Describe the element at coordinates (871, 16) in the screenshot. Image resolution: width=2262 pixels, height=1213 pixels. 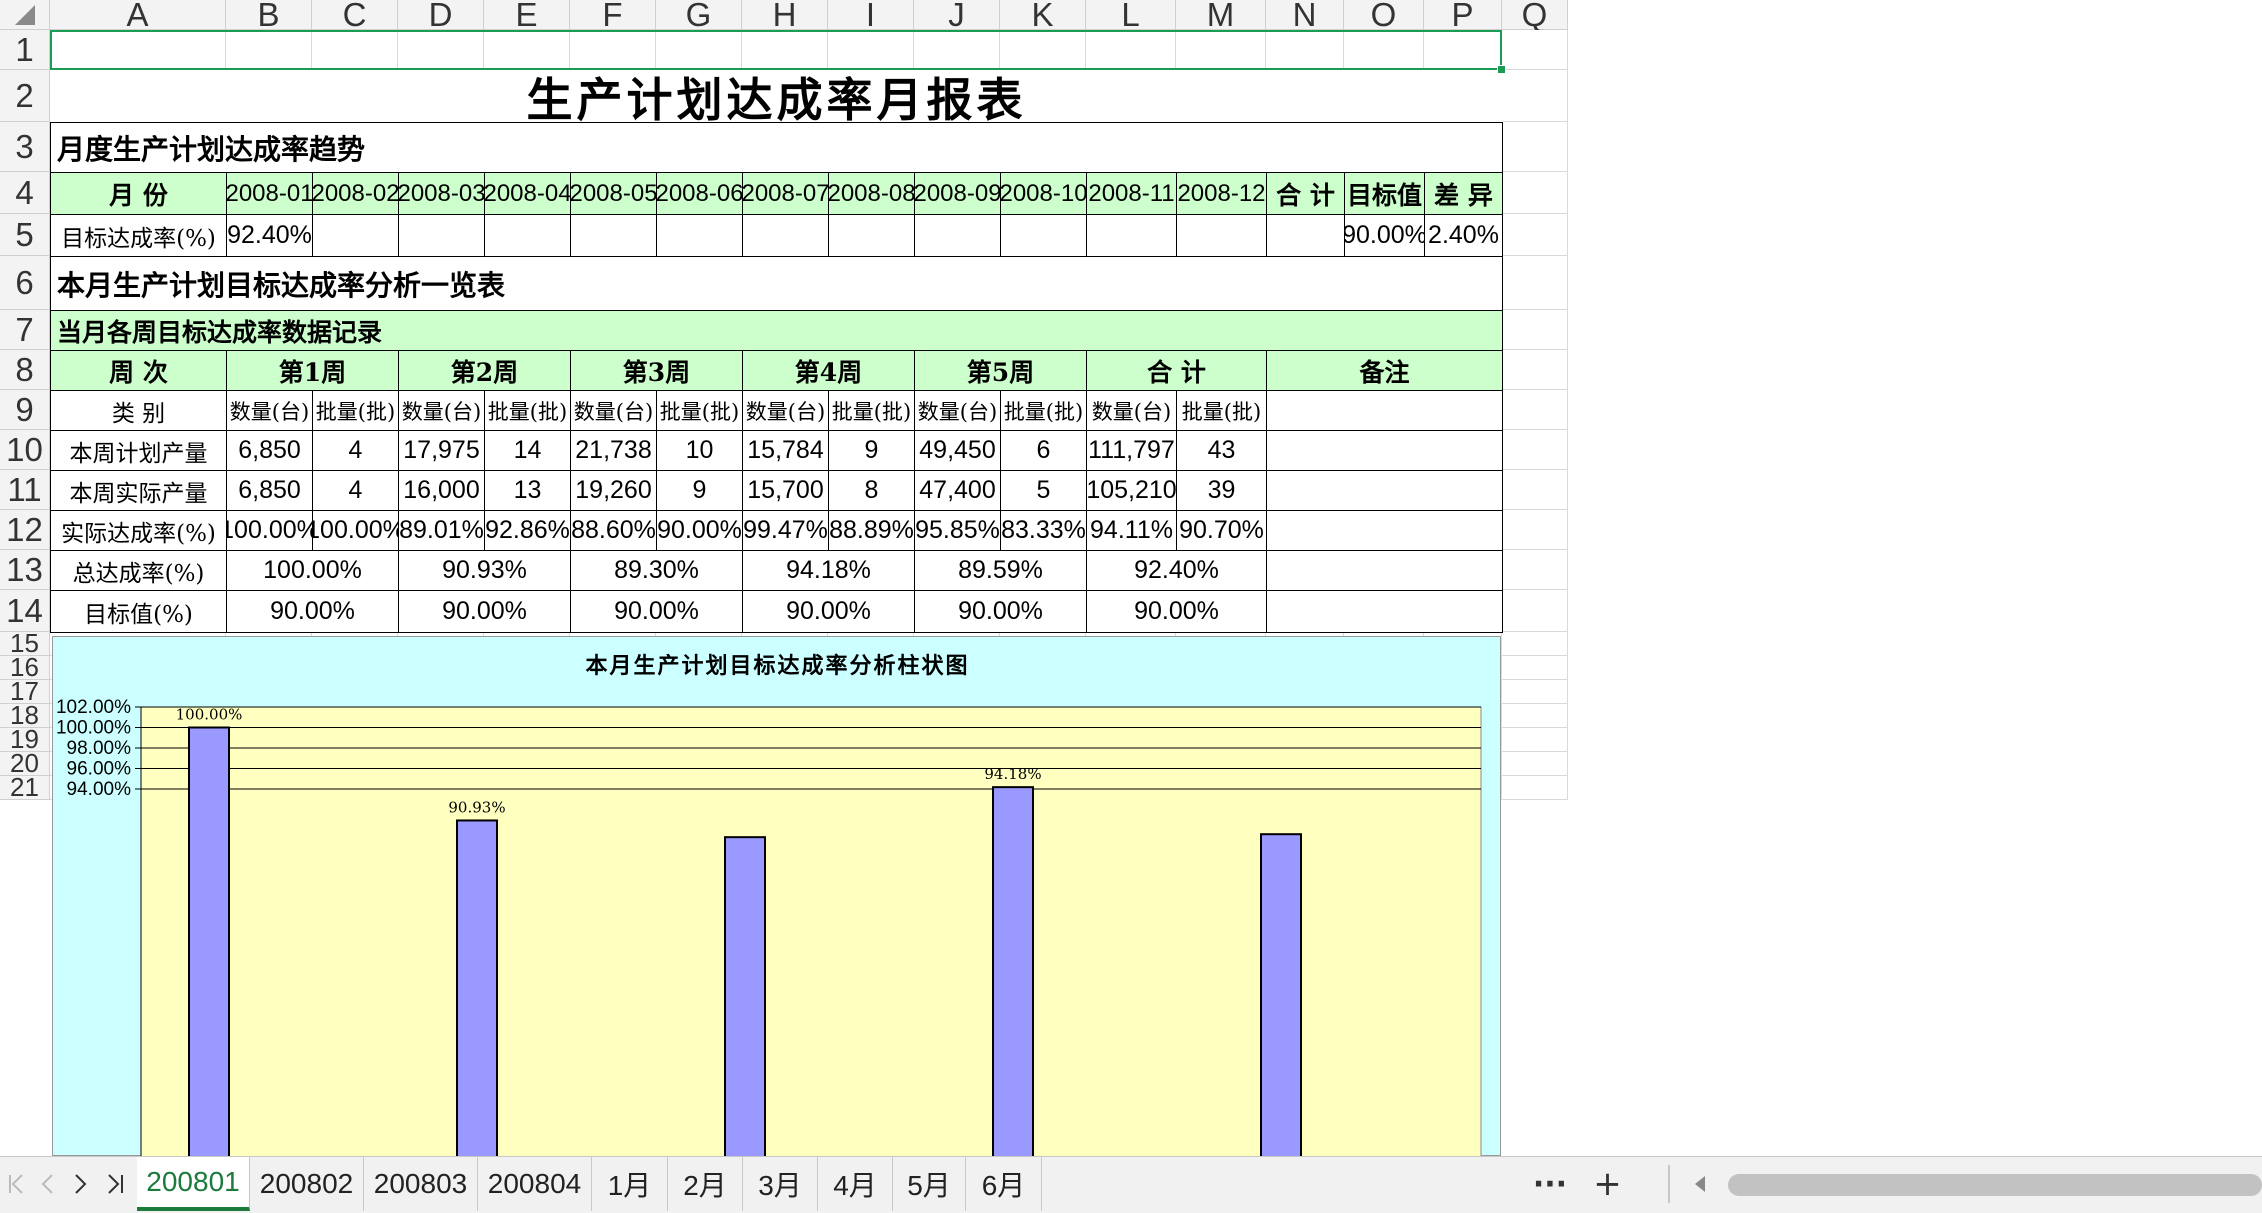
I see `column-header-i: I` at that location.